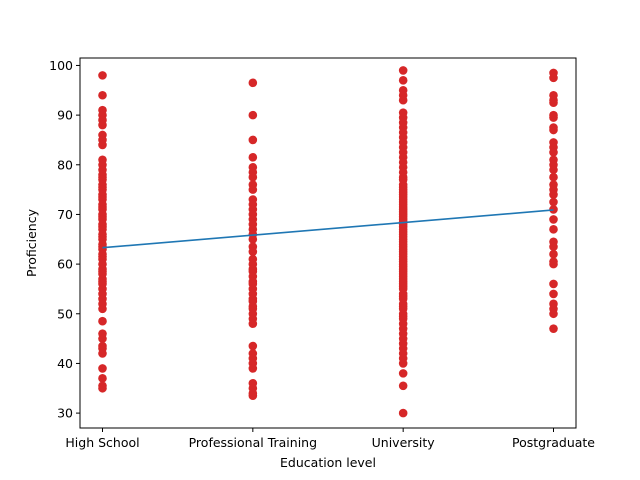 The width and height of the screenshot is (640, 480). Describe the element at coordinates (404, 442) in the screenshot. I see `x-tick-label: University` at that location.